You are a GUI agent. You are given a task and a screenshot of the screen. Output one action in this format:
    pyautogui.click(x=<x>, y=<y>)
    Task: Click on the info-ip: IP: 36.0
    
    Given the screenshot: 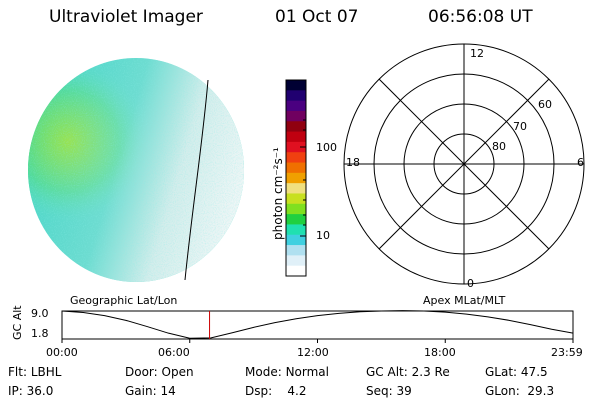 What is the action you would take?
    pyautogui.click(x=31, y=391)
    